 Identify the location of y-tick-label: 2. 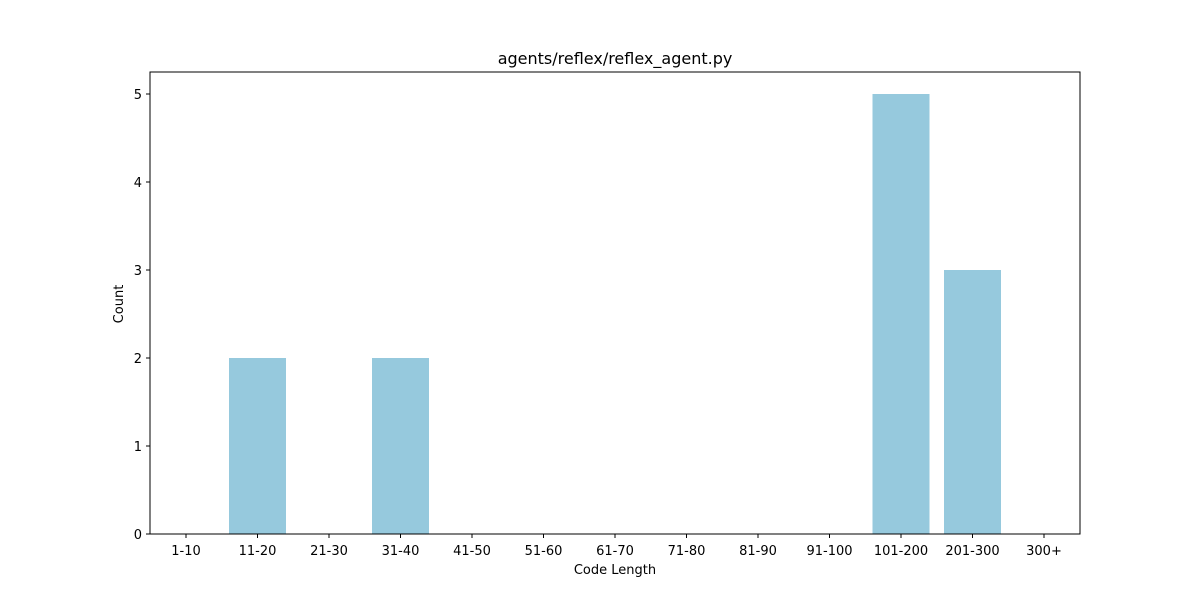
(138, 359).